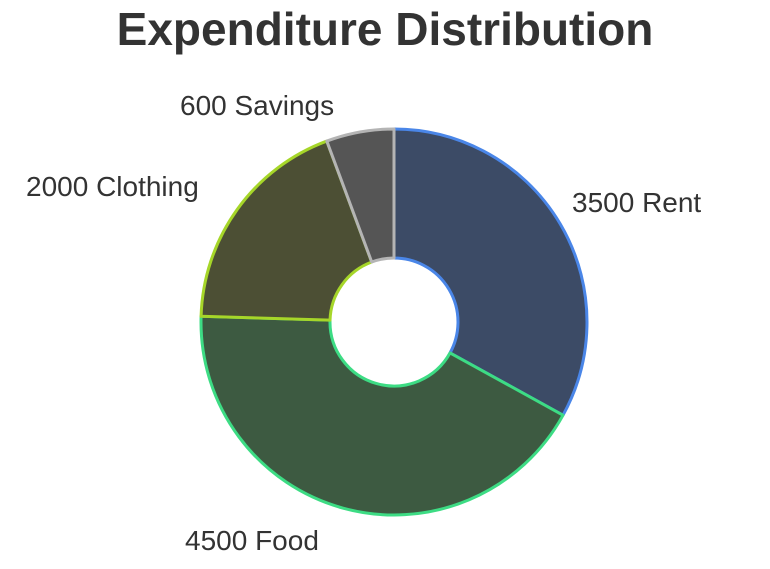 This screenshot has width=770, height=569. What do you see at coordinates (360, 195) in the screenshot?
I see `slice-savings` at bounding box center [360, 195].